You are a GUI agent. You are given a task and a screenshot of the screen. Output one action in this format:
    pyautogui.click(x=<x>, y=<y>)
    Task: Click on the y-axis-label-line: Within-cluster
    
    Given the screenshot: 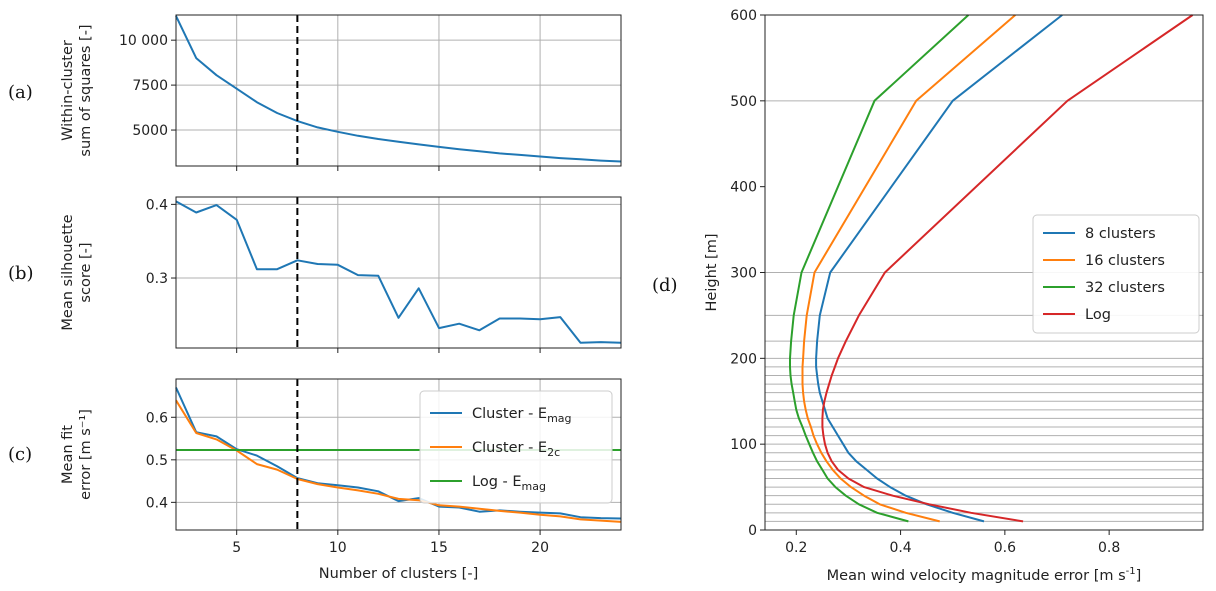 What is the action you would take?
    pyautogui.click(x=68, y=90)
    